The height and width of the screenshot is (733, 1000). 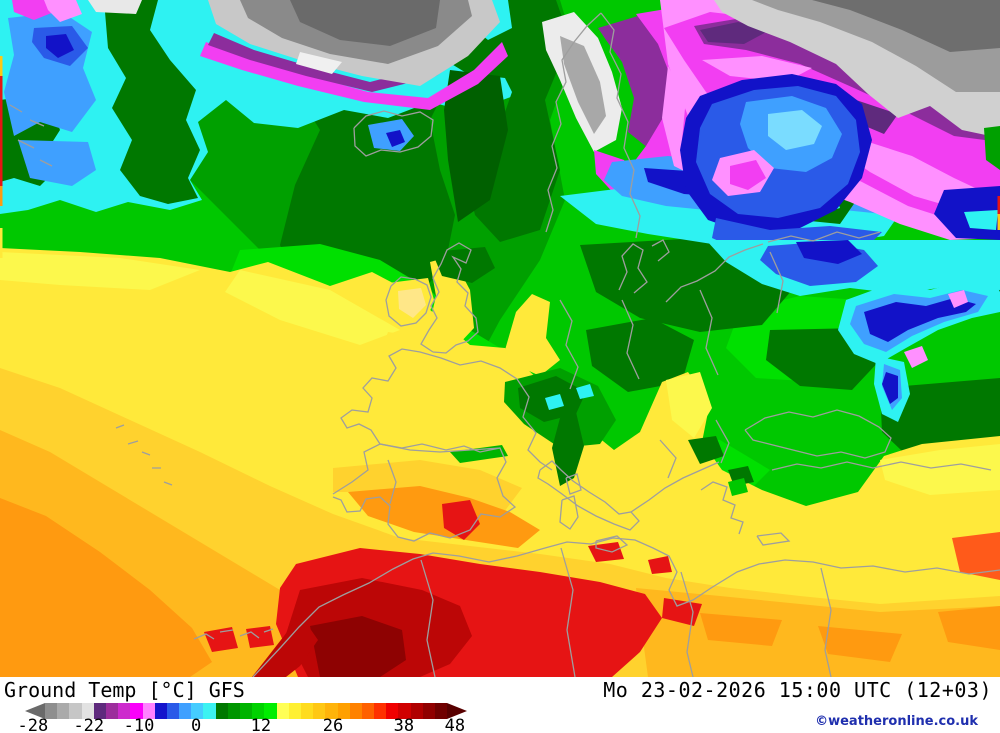 What do you see at coordinates (115, 7) in the screenshot?
I see `jan-mayen-white` at bounding box center [115, 7].